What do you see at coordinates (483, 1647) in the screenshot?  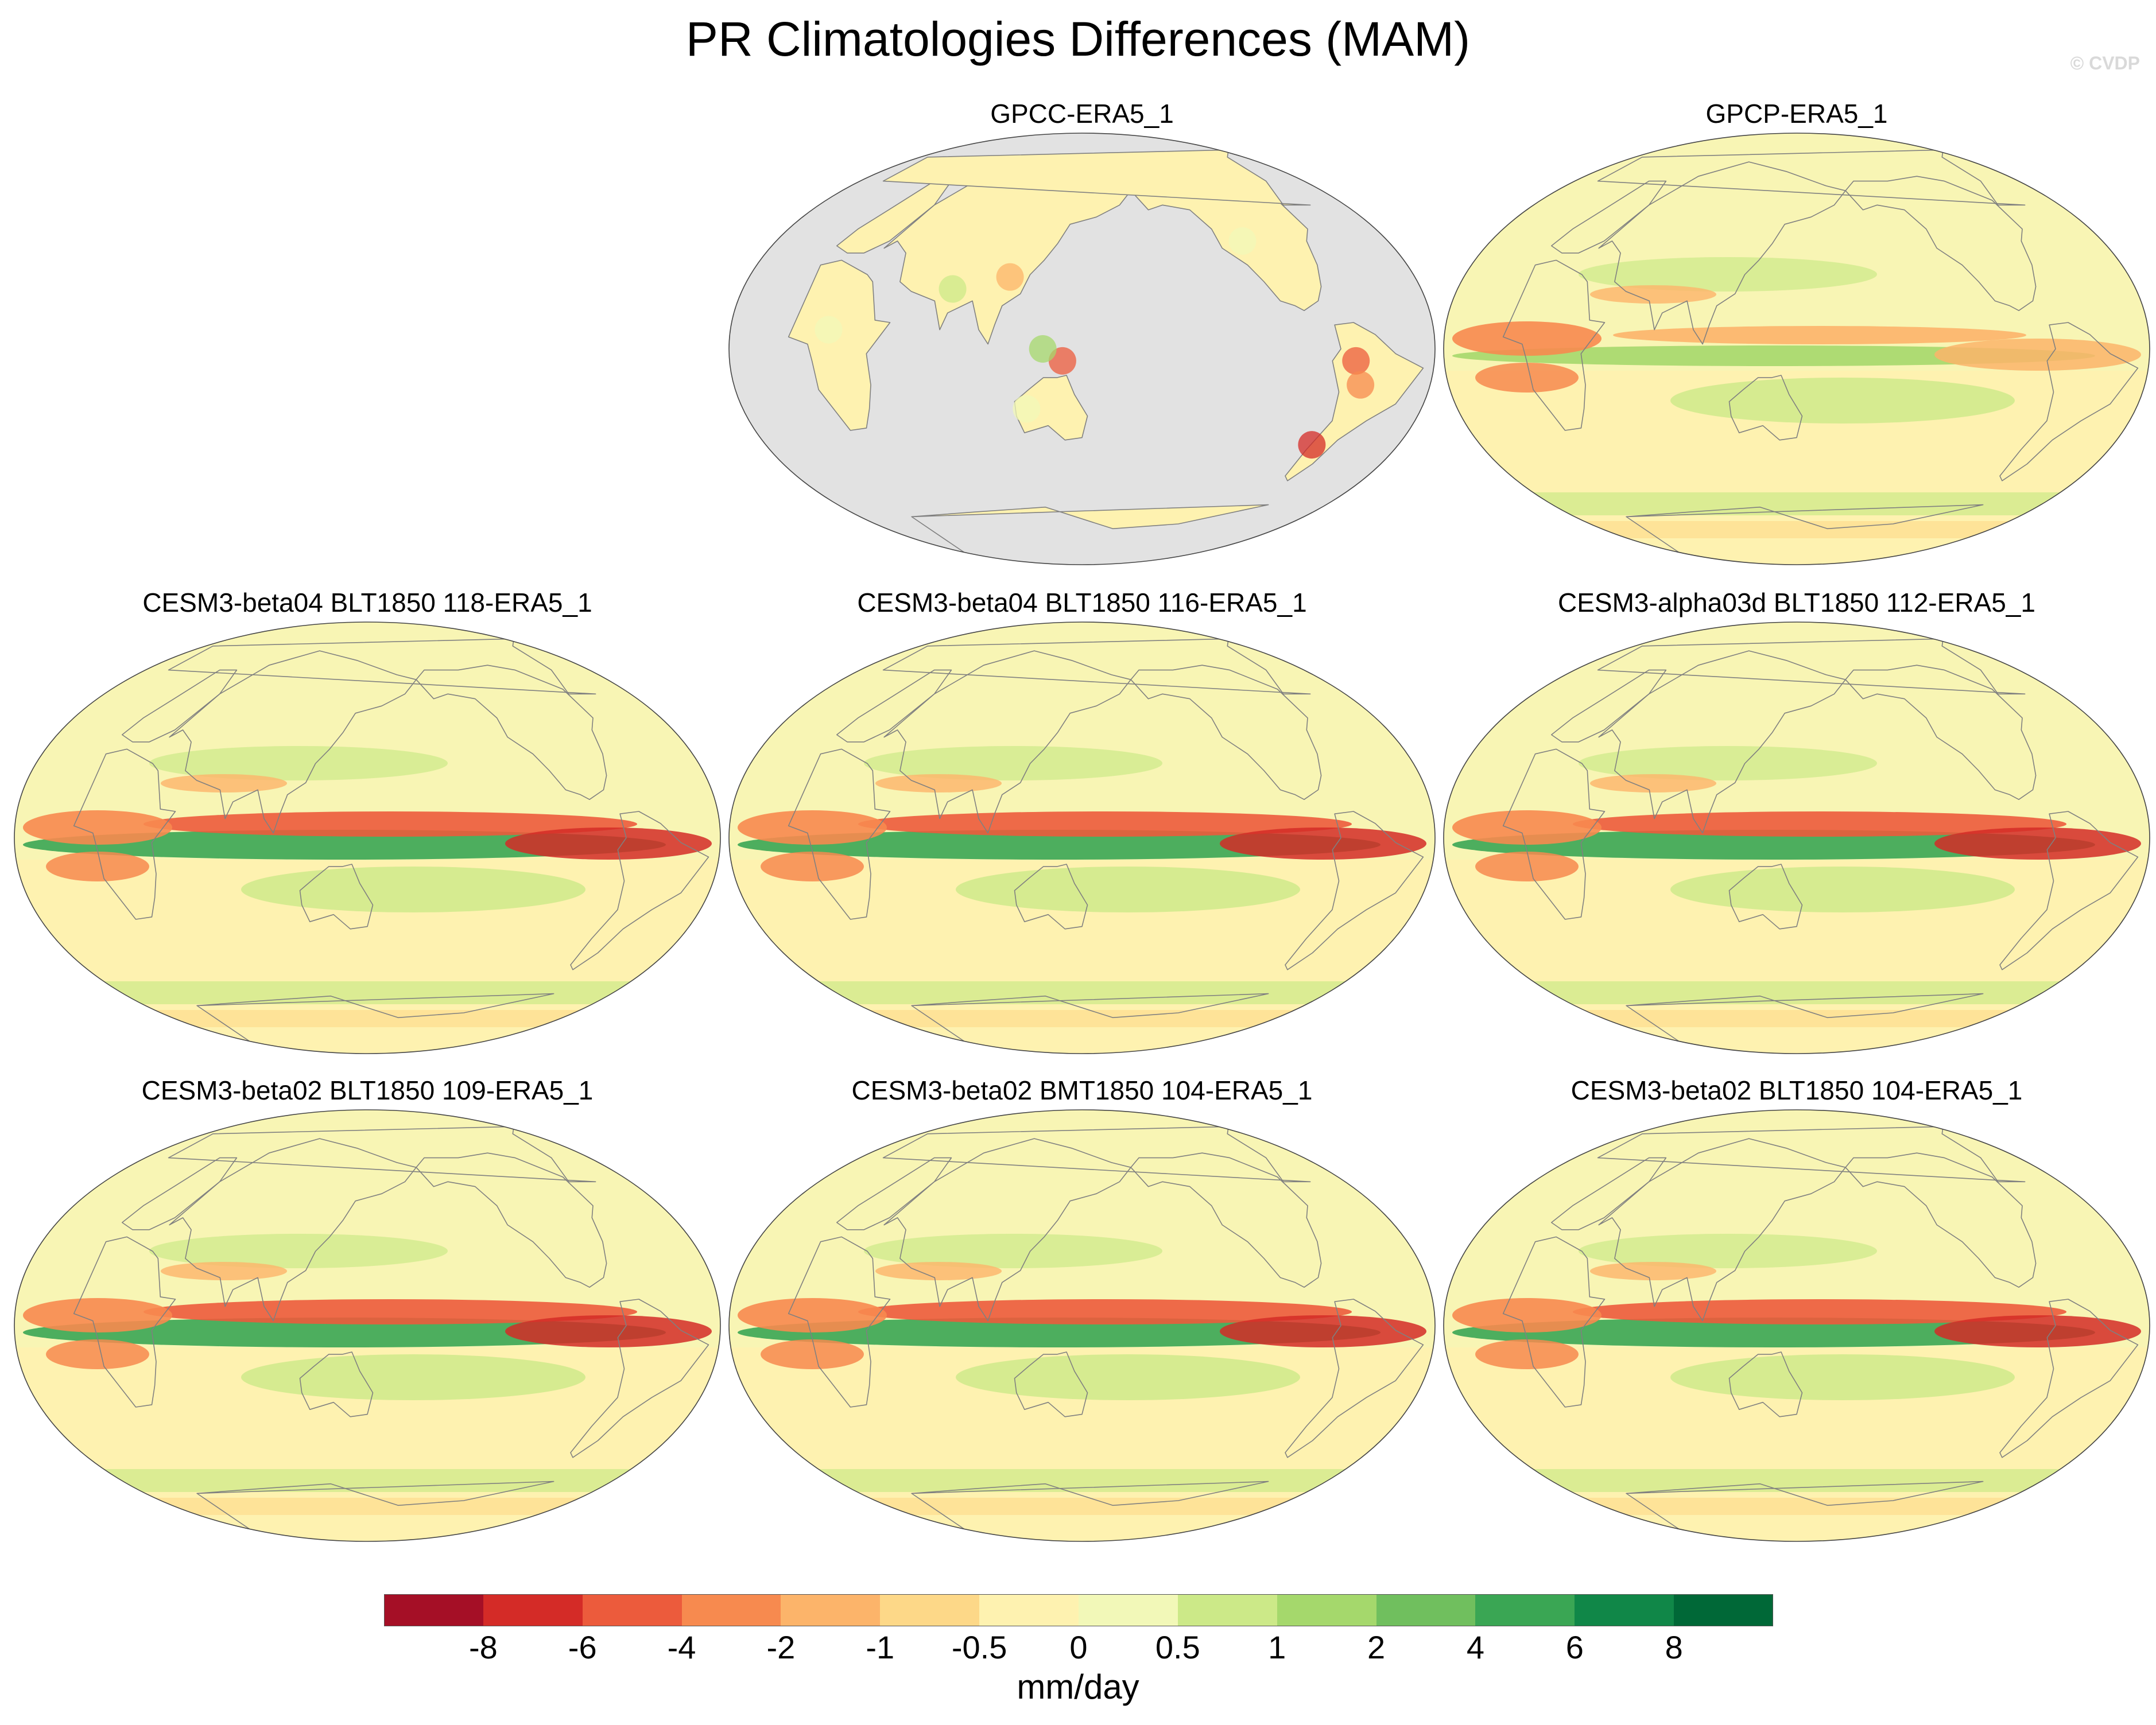 I see `colorbar-tick-label: -8` at bounding box center [483, 1647].